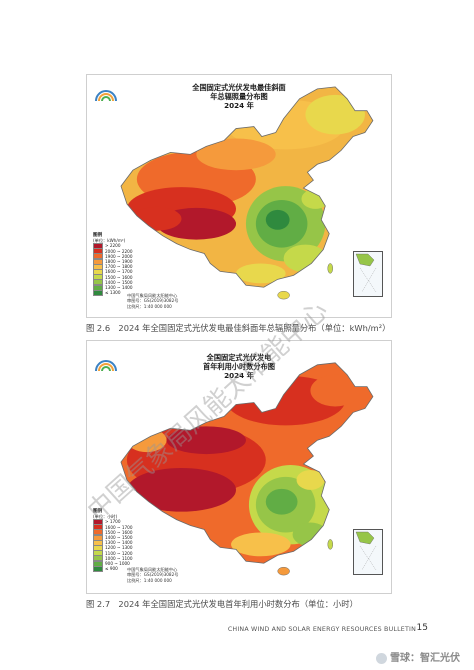 The height and width of the screenshot is (670, 474). What do you see at coordinates (222, 604) in the screenshot?
I see `figure-caption-2-7: 图 2.7 2024 年全国固定式光伏发电首年利用小时数分布（单位：小时）` at bounding box center [222, 604].